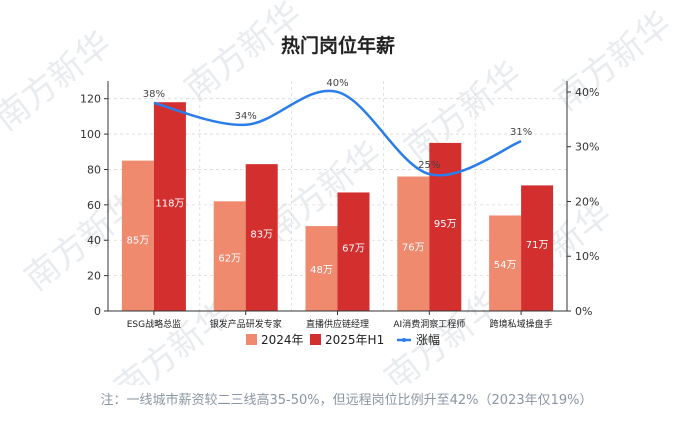  What do you see at coordinates (583, 311) in the screenshot?
I see `y2-tick-label: 0%` at bounding box center [583, 311].